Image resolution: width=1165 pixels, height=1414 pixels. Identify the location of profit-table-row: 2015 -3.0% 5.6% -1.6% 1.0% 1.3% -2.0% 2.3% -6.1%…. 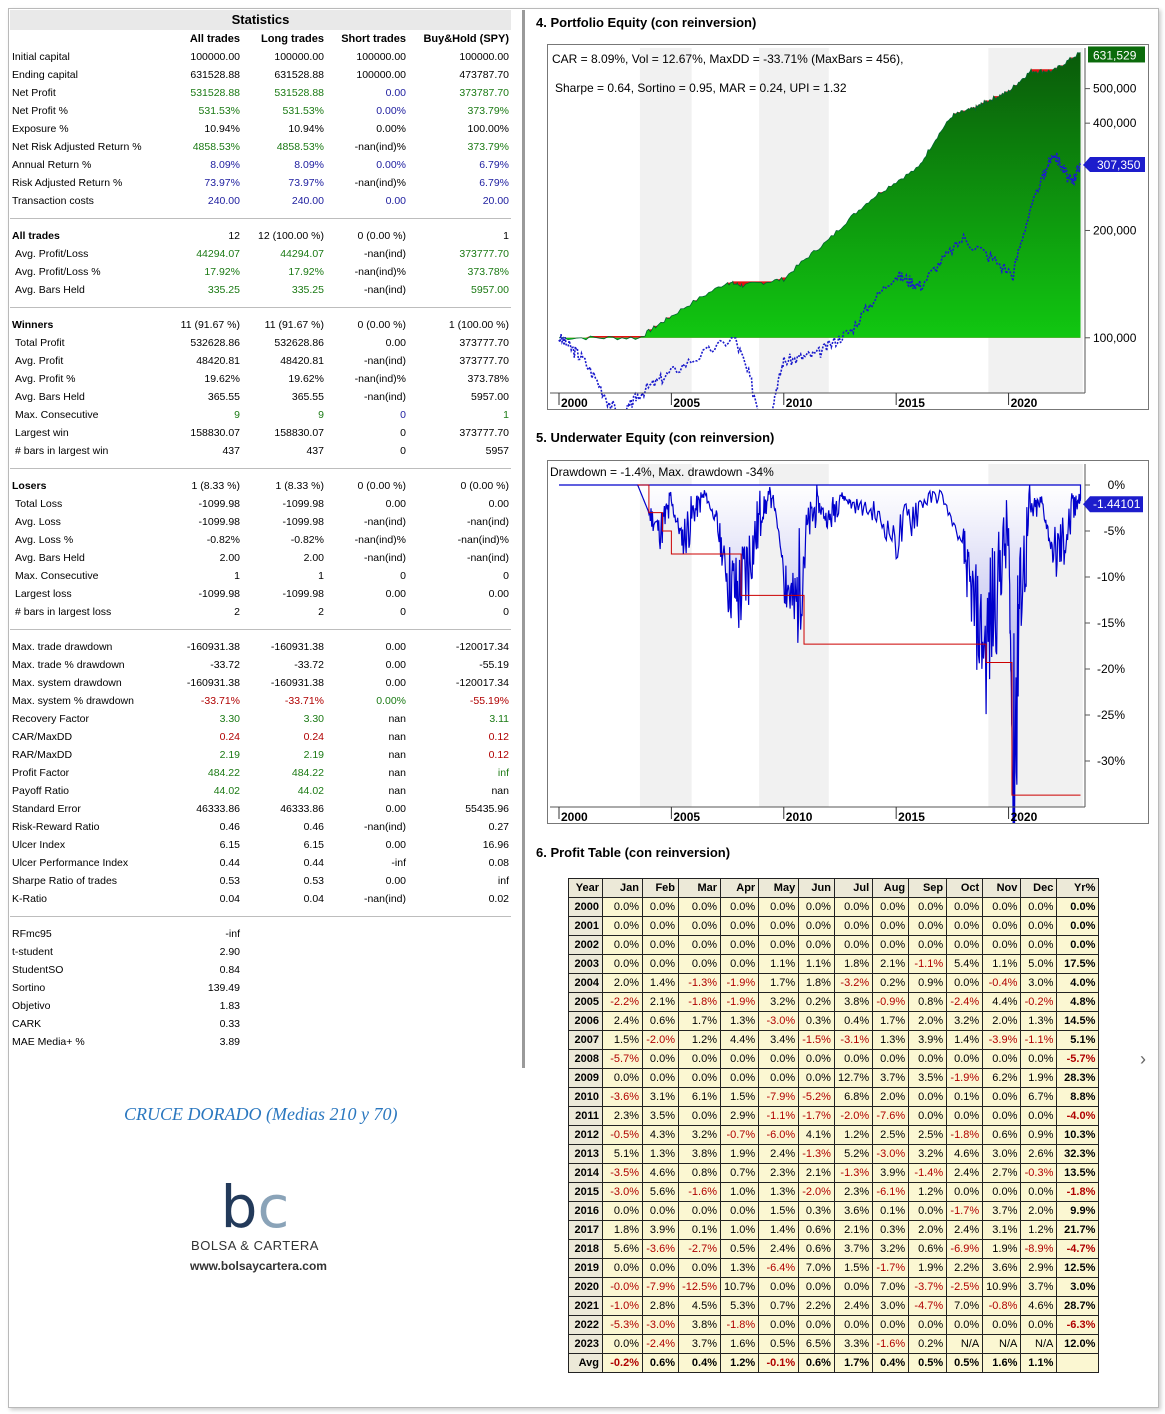
(834, 1192).